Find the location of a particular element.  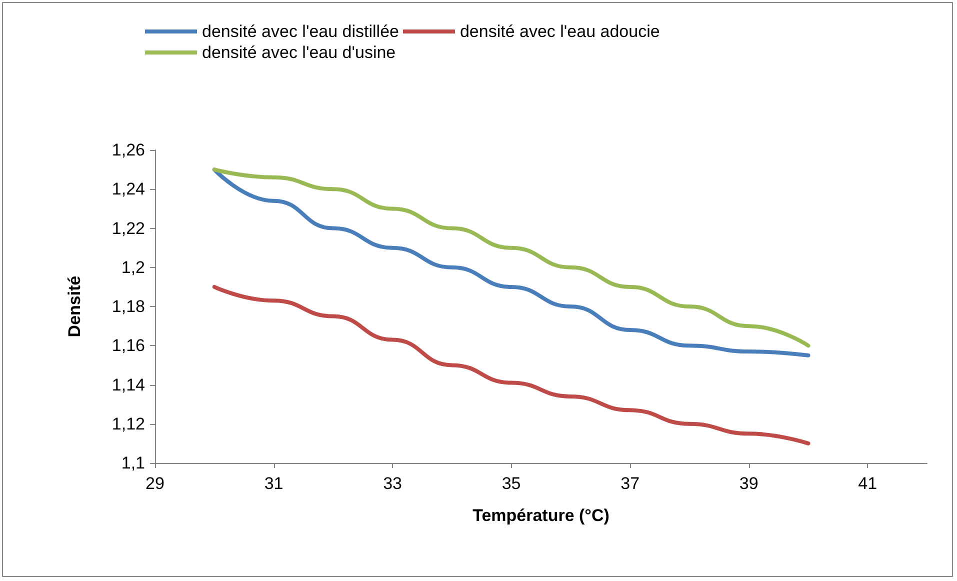

y-tick-label: 1,12 is located at coordinates (128, 424).